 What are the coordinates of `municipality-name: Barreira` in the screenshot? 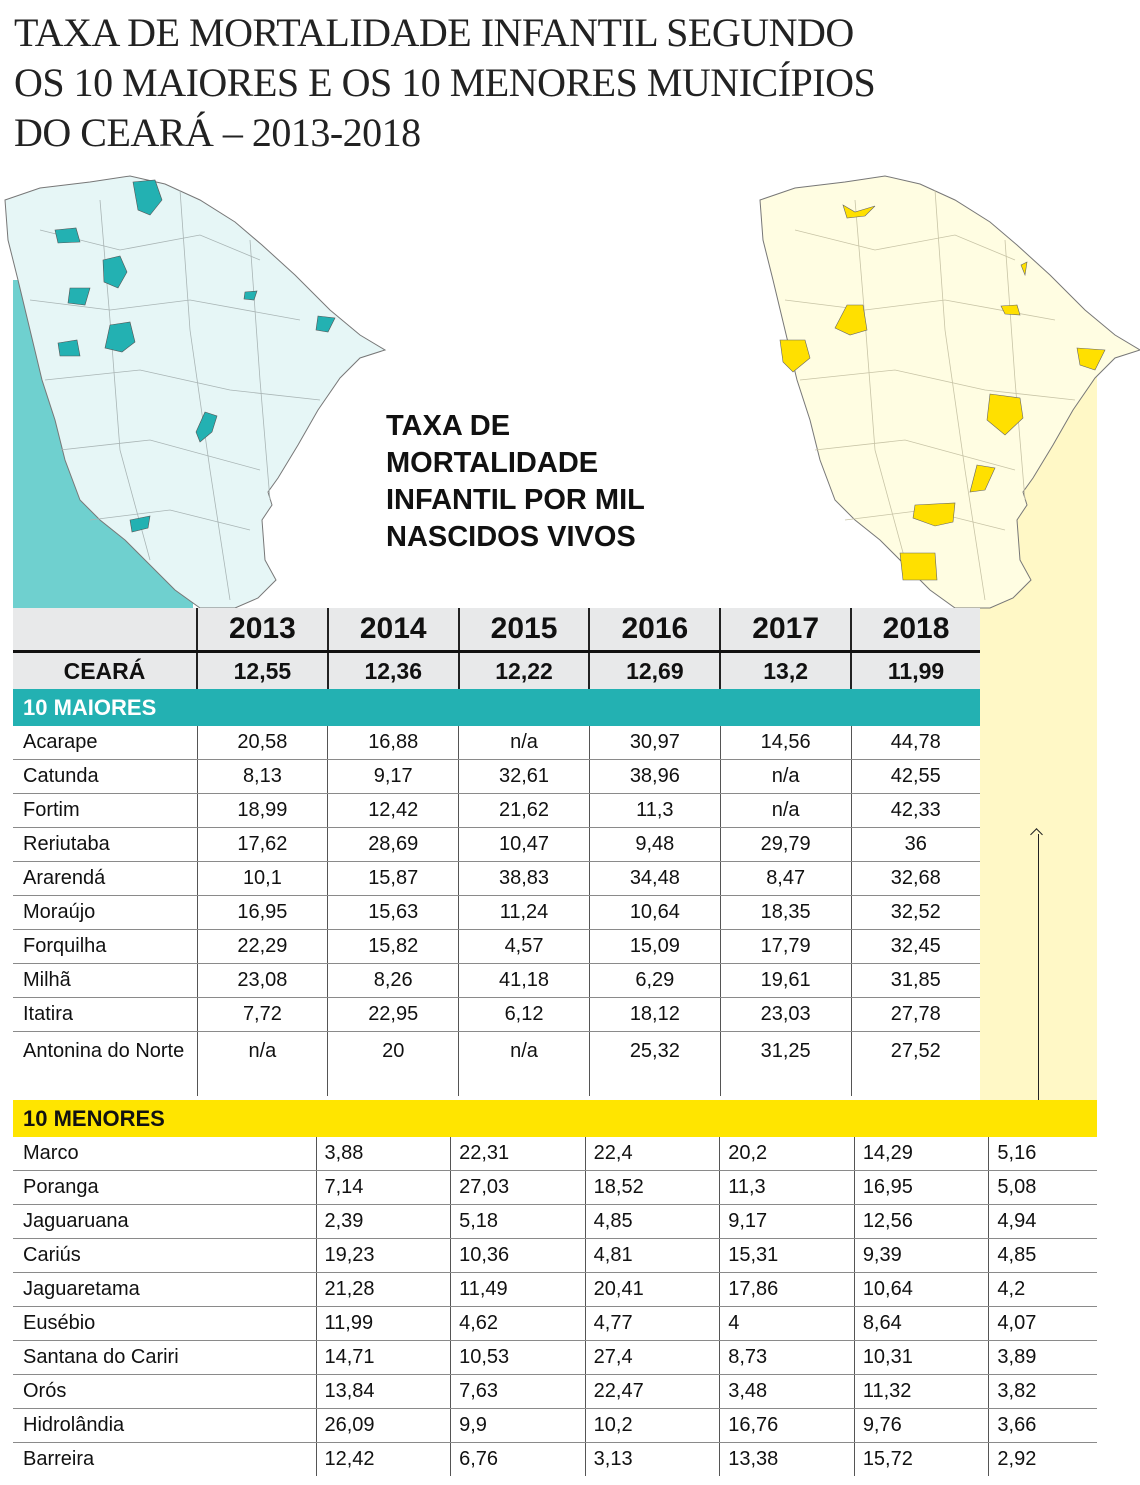 It's located at (59, 1459).